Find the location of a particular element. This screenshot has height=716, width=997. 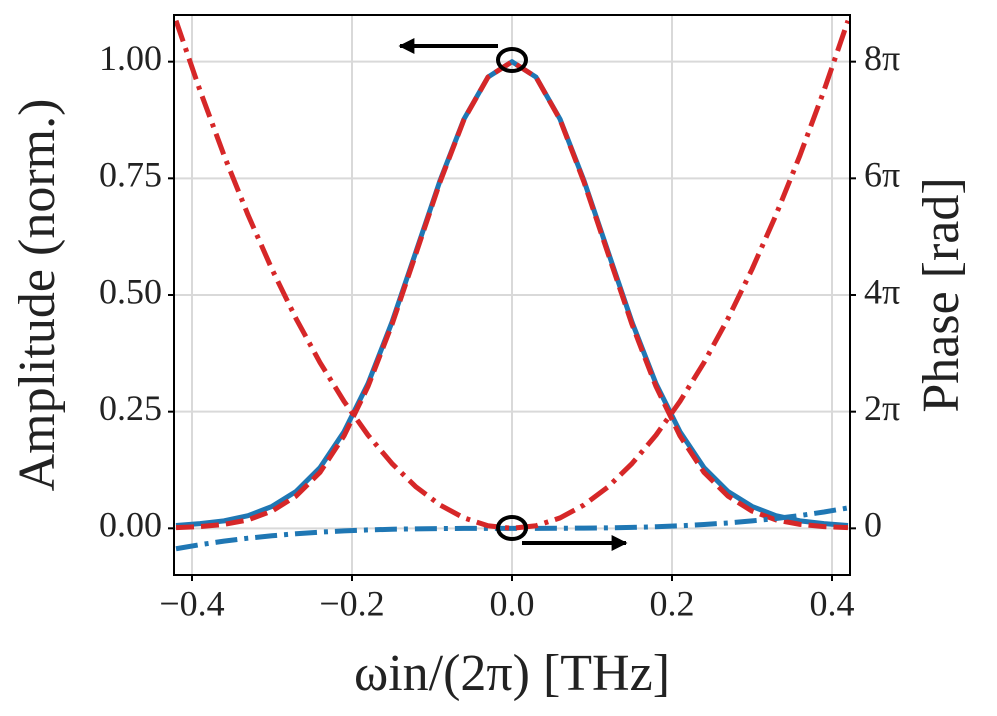

y2-tick-label: 0 is located at coordinates (873, 525).